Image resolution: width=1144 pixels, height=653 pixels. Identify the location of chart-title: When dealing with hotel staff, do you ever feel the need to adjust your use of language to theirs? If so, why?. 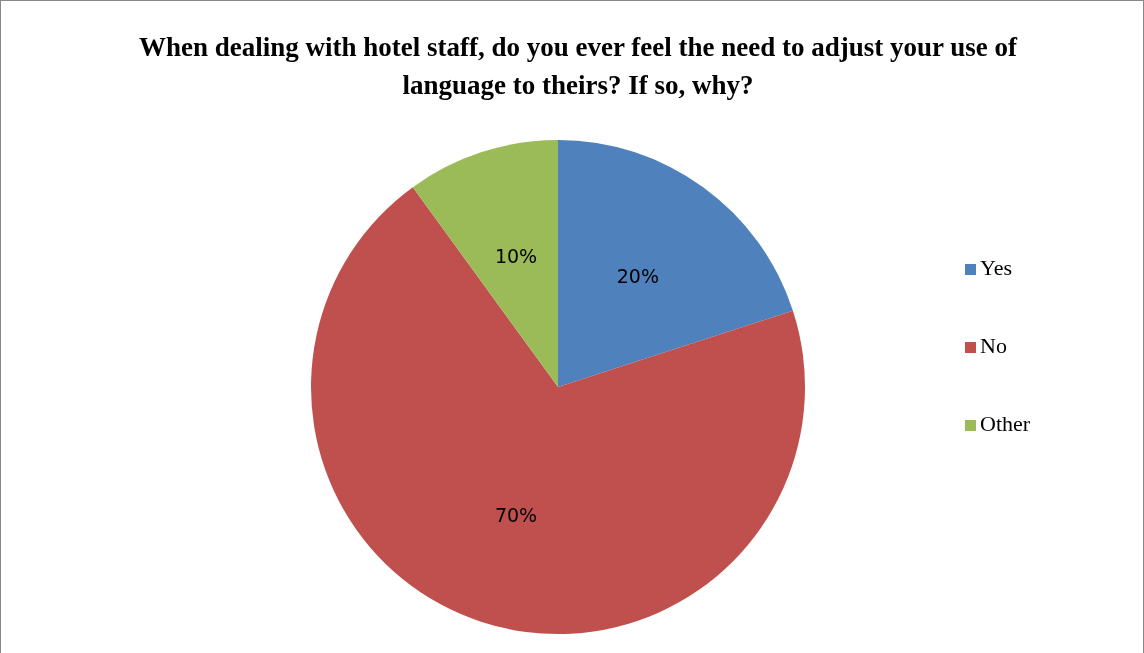
(578, 66).